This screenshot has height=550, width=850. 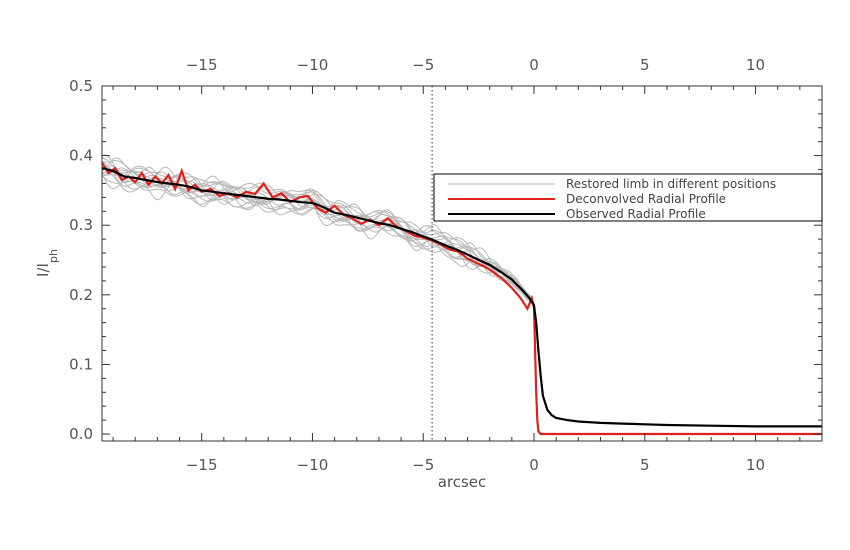 I want to click on y-tick-label: 0.1, so click(x=81, y=364).